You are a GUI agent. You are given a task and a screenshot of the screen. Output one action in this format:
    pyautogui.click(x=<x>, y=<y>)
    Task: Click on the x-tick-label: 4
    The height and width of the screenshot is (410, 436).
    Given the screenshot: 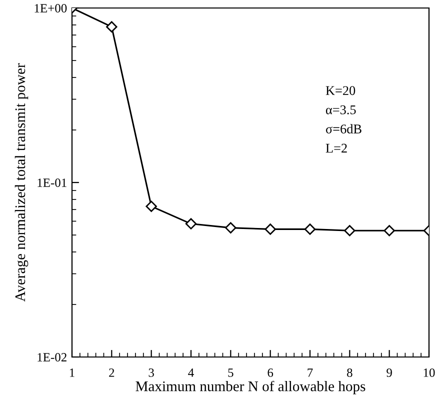 What is the action you would take?
    pyautogui.click(x=191, y=372)
    